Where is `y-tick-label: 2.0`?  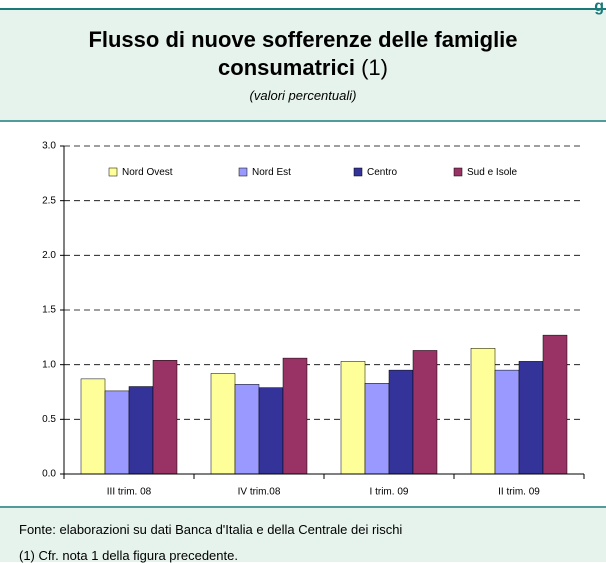 y-tick-label: 2.0 is located at coordinates (49, 255).